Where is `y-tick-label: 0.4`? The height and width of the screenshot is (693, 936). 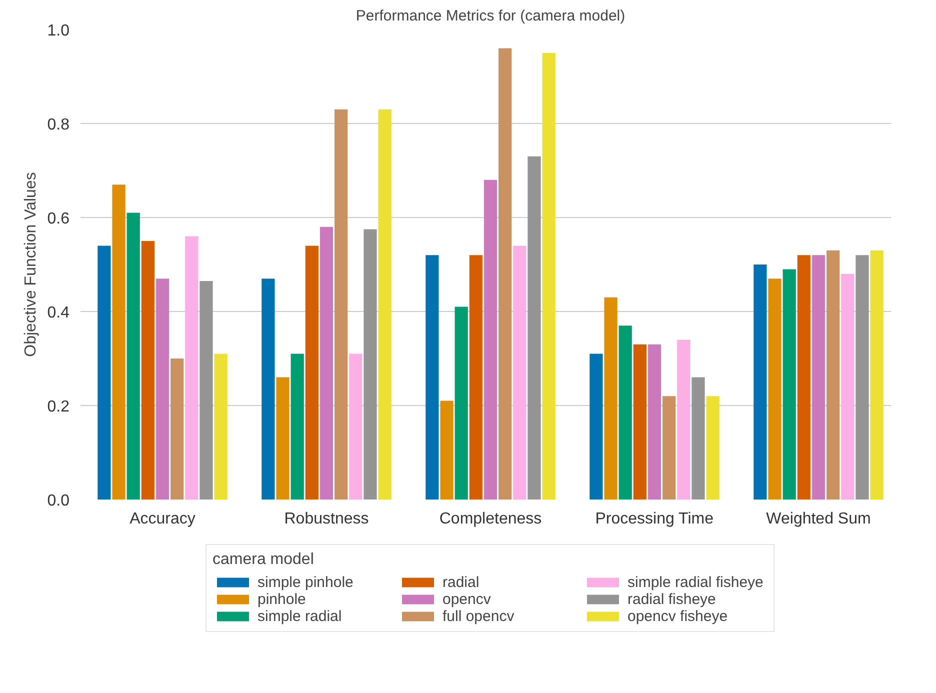 y-tick-label: 0.4 is located at coordinates (58, 313).